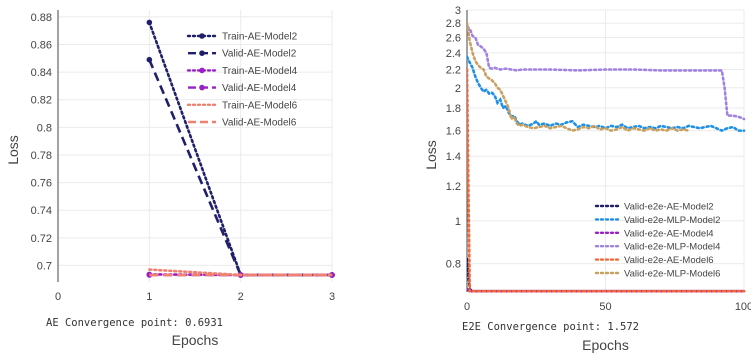  What do you see at coordinates (259, 123) in the screenshot?
I see `legend-label: Valid-AE-Model6` at bounding box center [259, 123].